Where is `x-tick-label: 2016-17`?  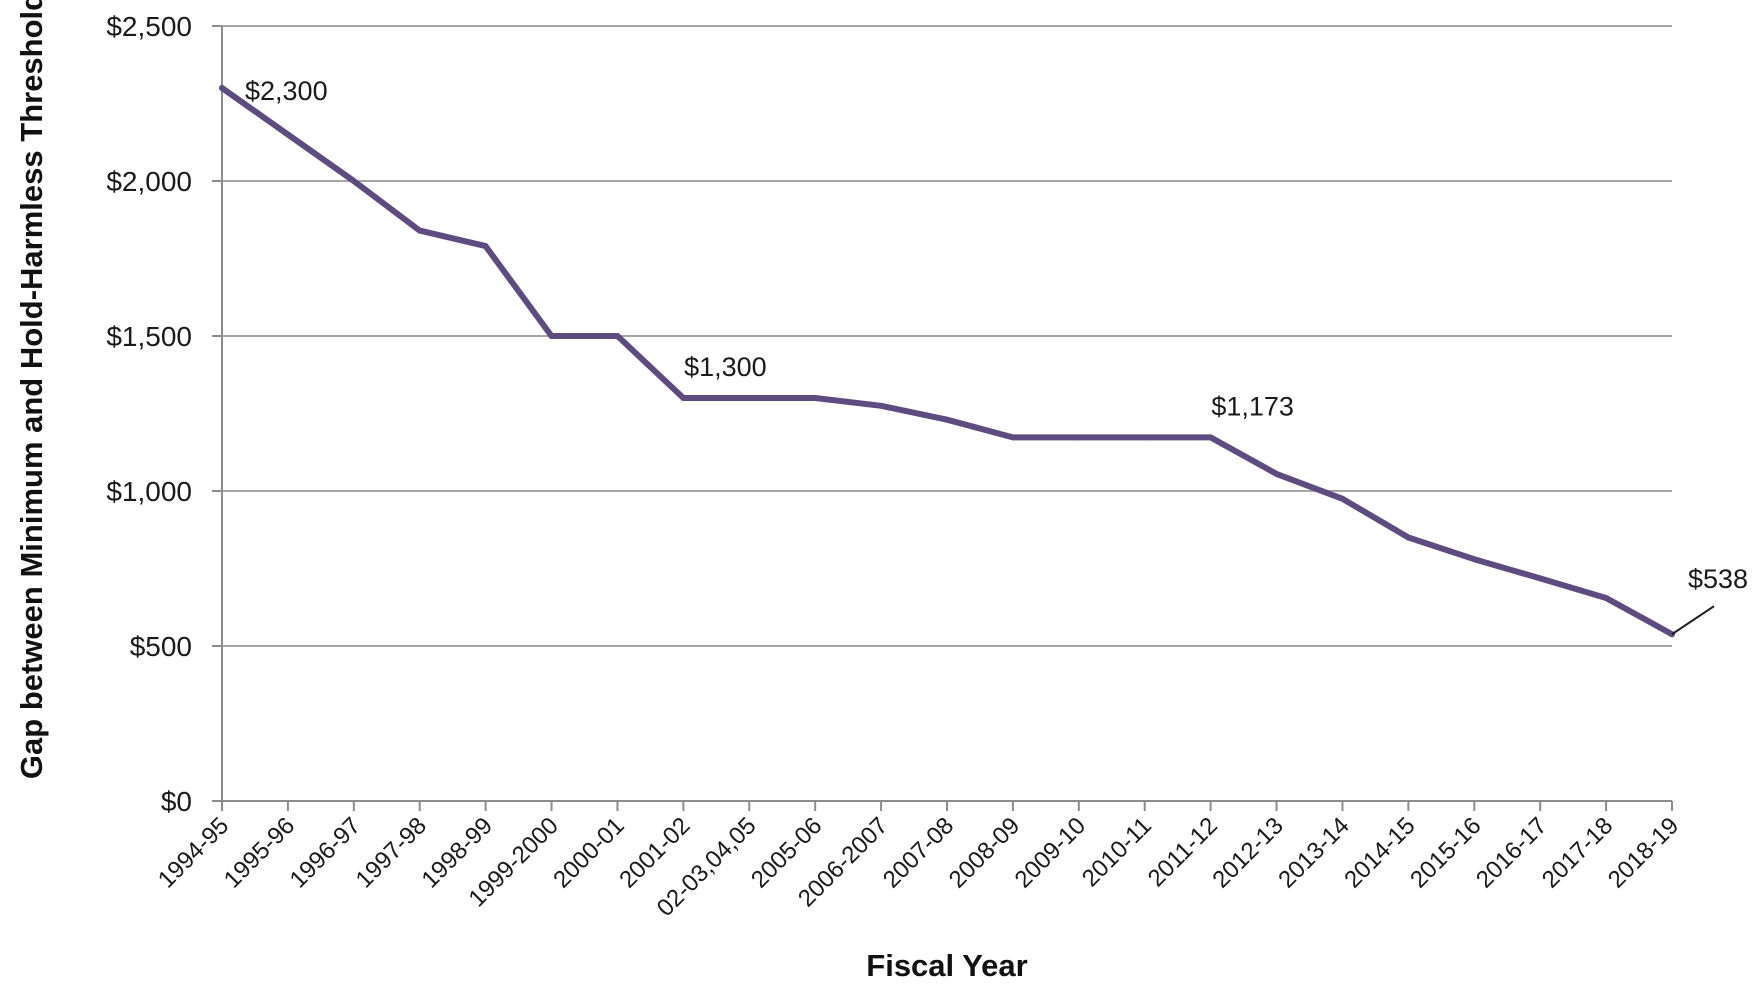
x-tick-label: 2016-17 is located at coordinates (1511, 852).